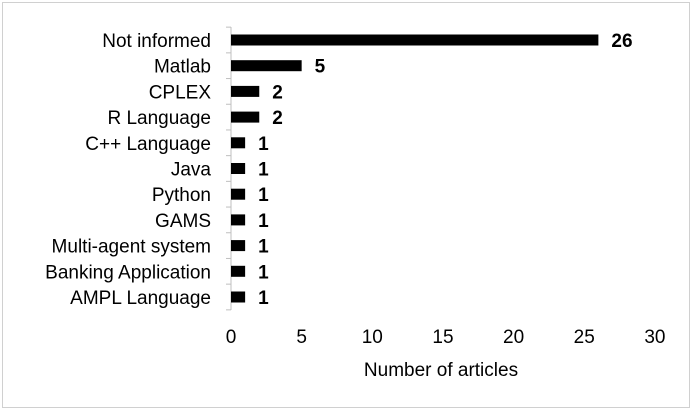 The height and width of the screenshot is (412, 694). I want to click on category-label: Python, so click(181, 195).